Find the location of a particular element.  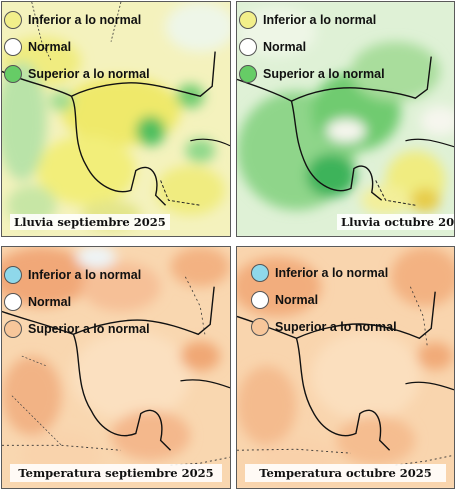

map-caption: Lluvia octubre 2025 is located at coordinates (395, 222).